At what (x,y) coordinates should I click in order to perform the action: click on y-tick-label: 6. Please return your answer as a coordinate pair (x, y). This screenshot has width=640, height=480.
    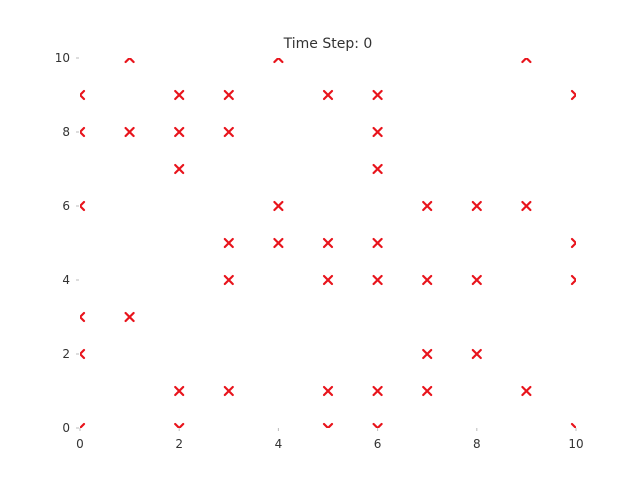
    Looking at the image, I should click on (66, 206).